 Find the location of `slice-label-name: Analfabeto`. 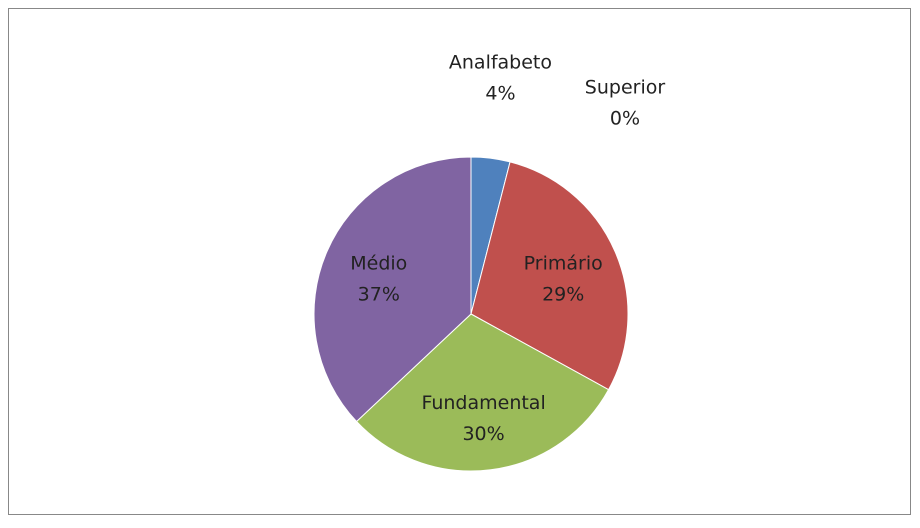

slice-label-name: Analfabeto is located at coordinates (500, 62).